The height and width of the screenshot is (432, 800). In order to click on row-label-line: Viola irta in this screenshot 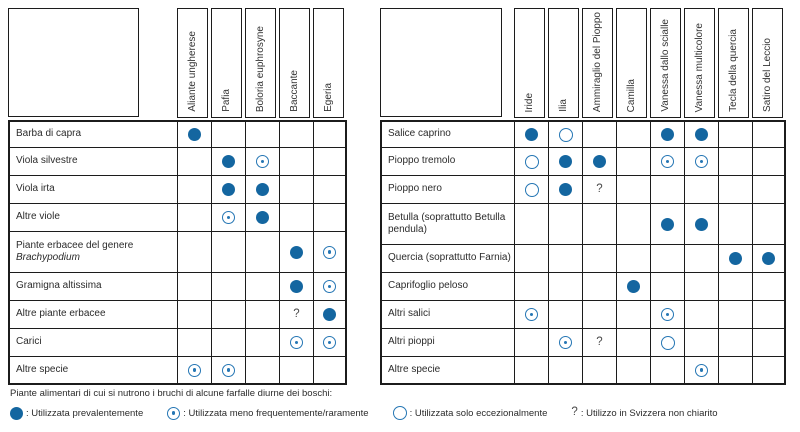, I will do `click(35, 189)`.